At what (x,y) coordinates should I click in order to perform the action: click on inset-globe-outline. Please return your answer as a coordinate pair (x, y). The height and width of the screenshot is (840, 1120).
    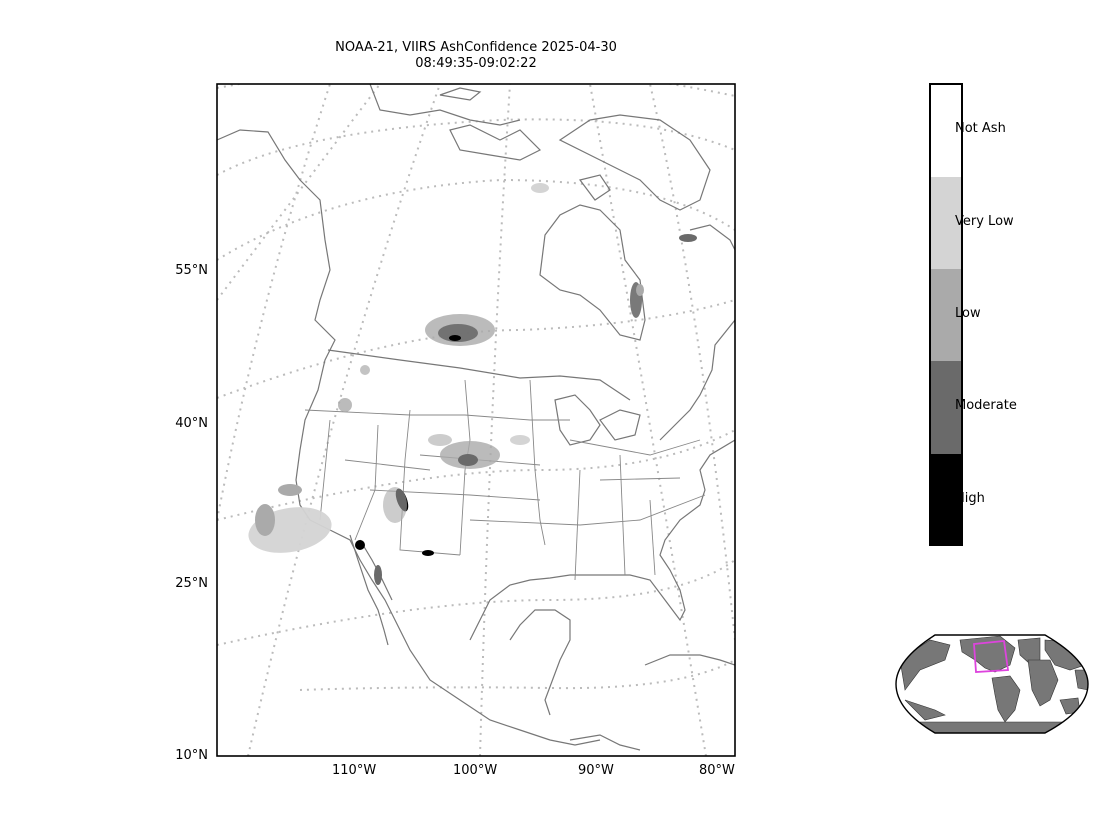
    Looking at the image, I should click on (992, 684).